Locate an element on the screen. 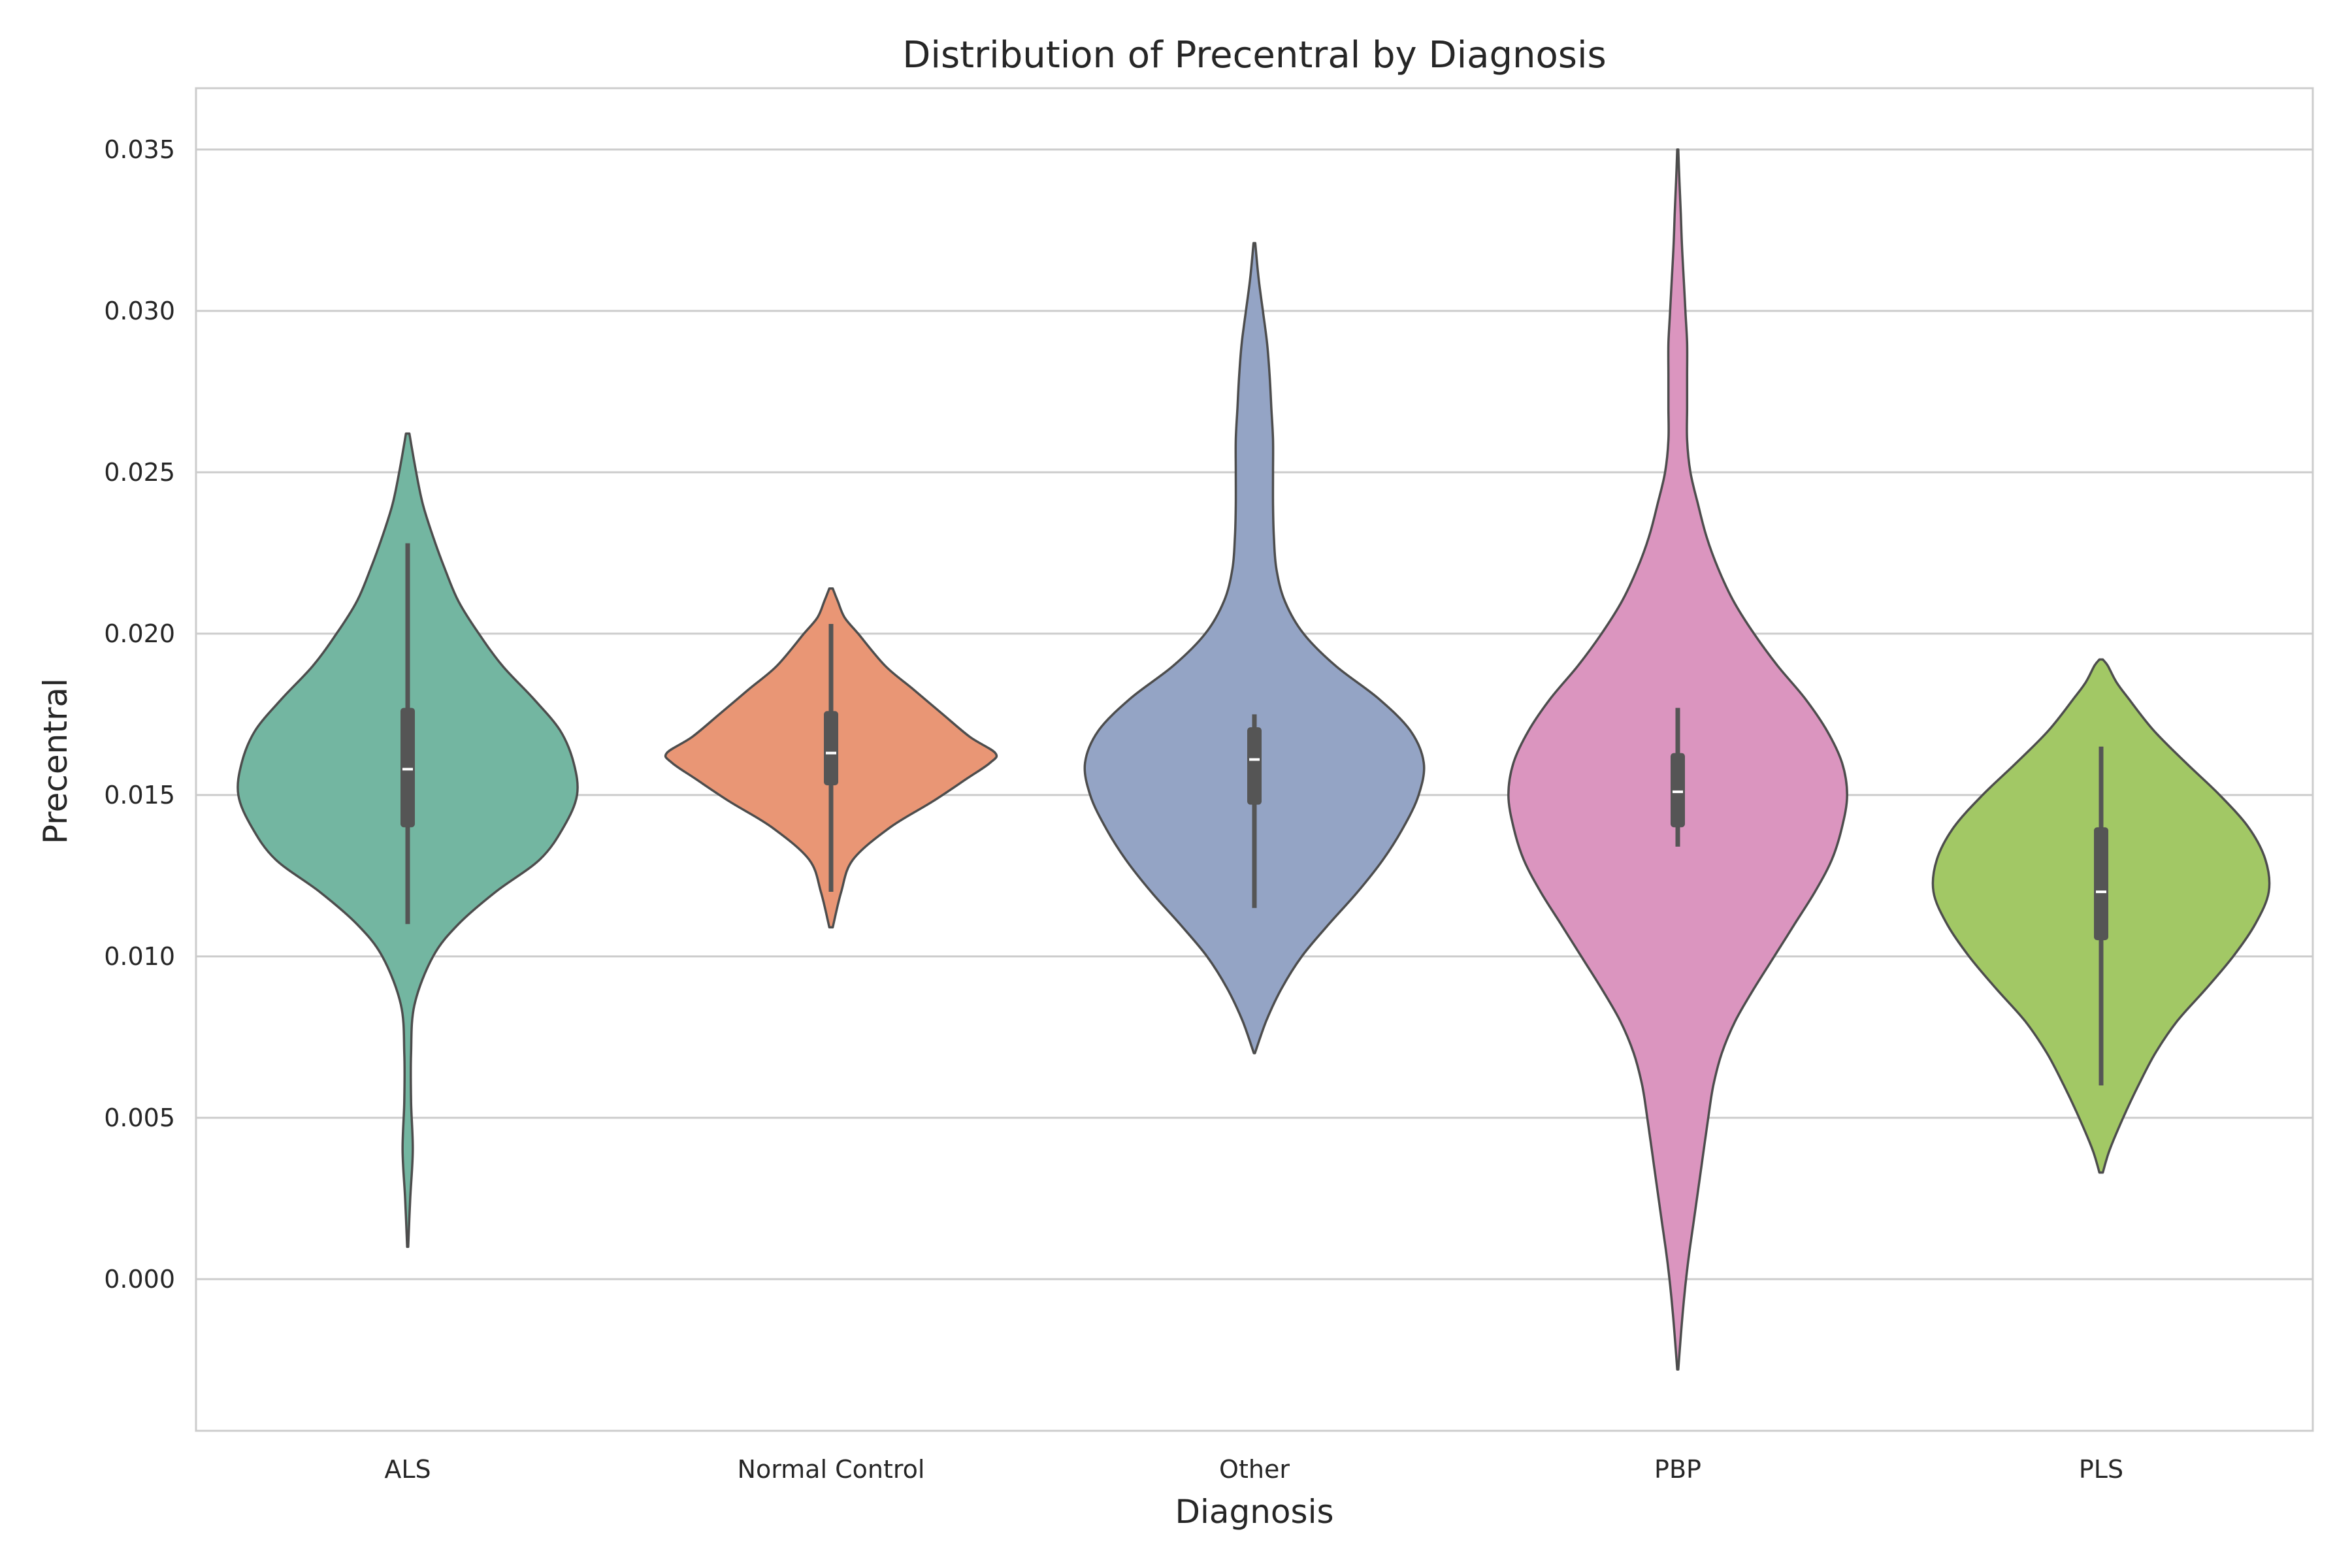  y-tick-labels: 0.000 0.005 0.010 0.015 0.020 0.025 0.030 0.035 is located at coordinates (139, 714).